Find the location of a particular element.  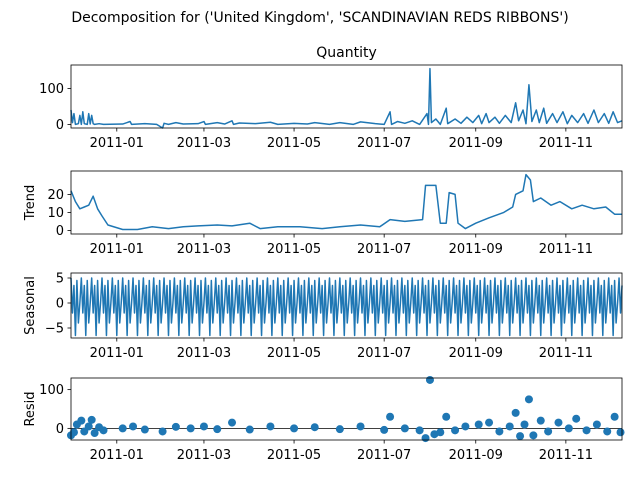

quantity-axes-frame is located at coordinates (346, 96).